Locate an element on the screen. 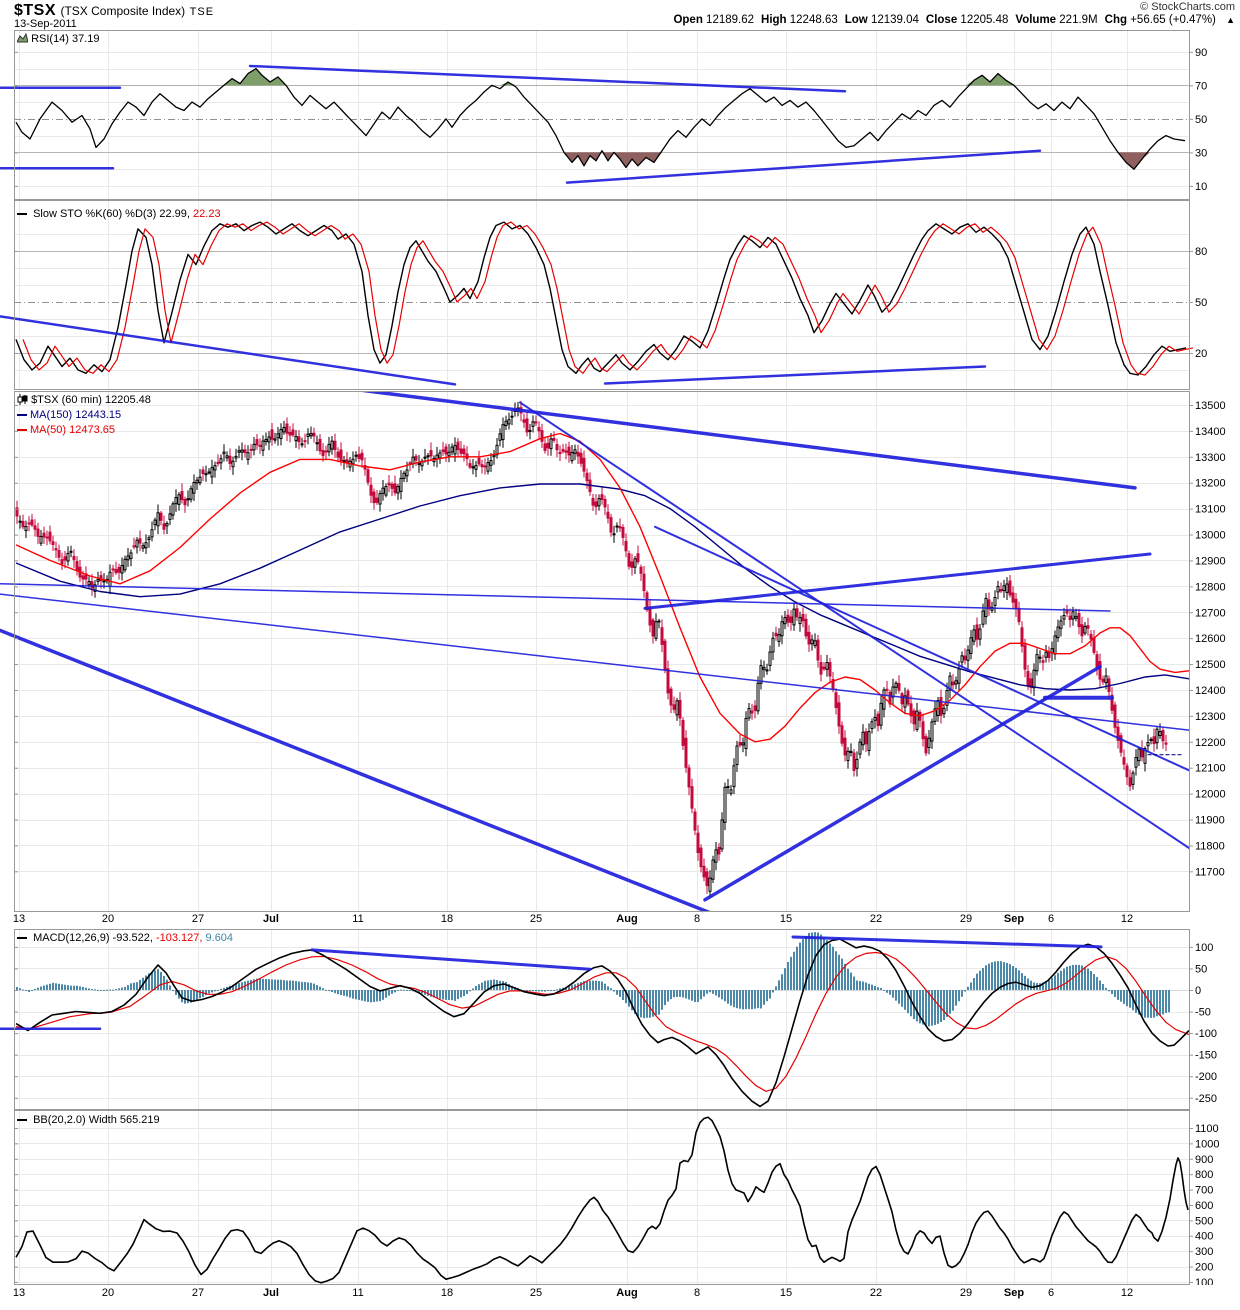 The image size is (1240, 1310). y-axis-label: 12500 is located at coordinates (1210, 665).